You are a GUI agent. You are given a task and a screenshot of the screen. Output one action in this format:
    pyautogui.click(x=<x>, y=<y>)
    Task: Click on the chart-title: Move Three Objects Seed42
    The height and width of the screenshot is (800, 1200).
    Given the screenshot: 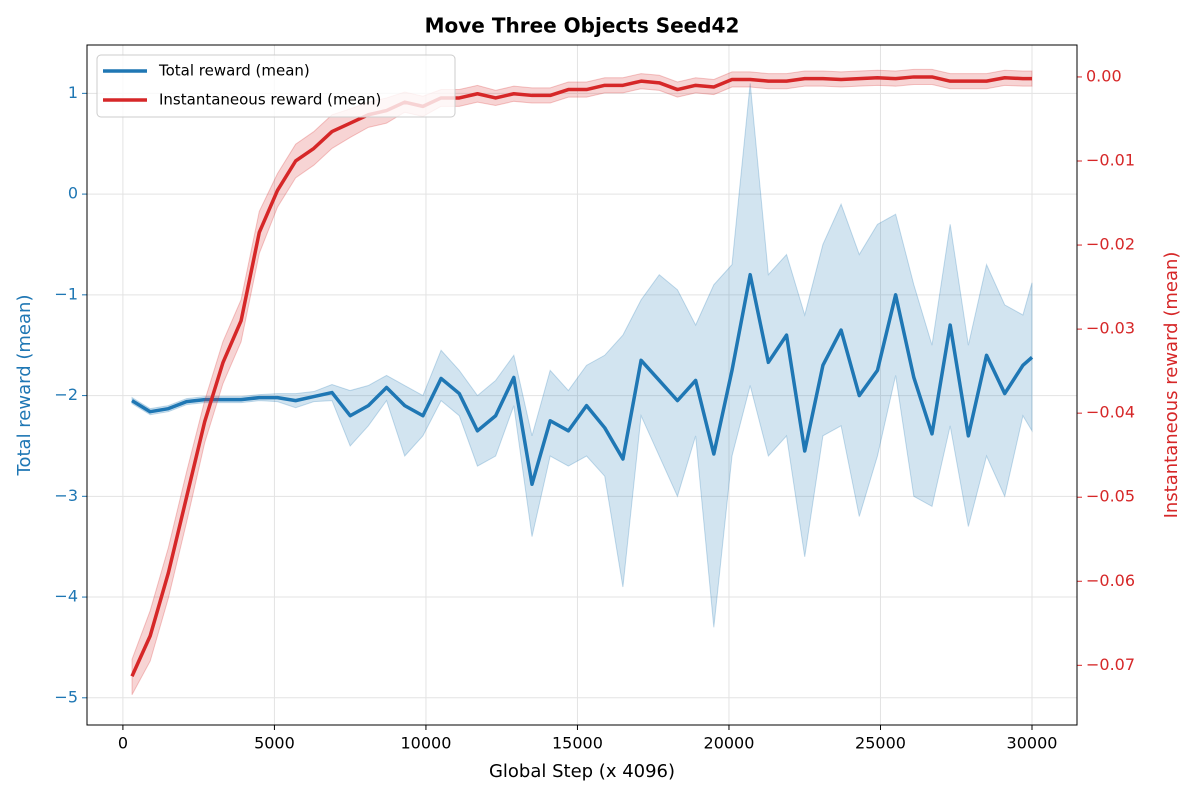 What is the action you would take?
    pyautogui.click(x=582, y=26)
    